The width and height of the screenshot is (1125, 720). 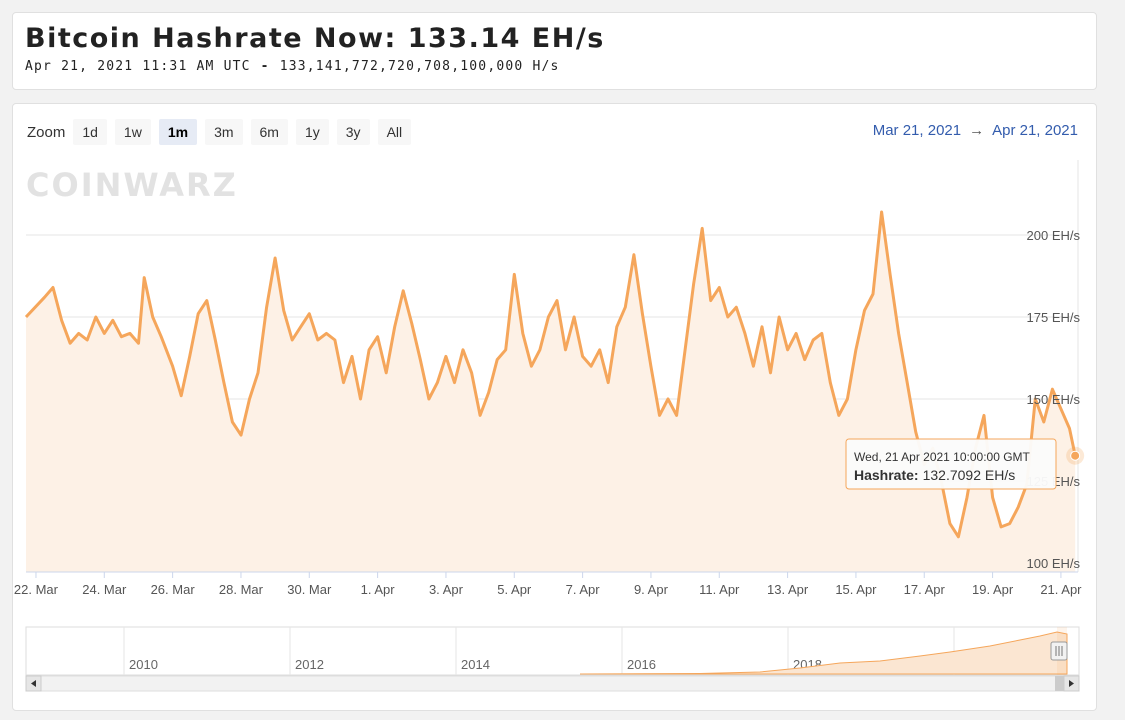 What do you see at coordinates (1054, 563) in the screenshot?
I see `y-tick-label: 100 EH/s` at bounding box center [1054, 563].